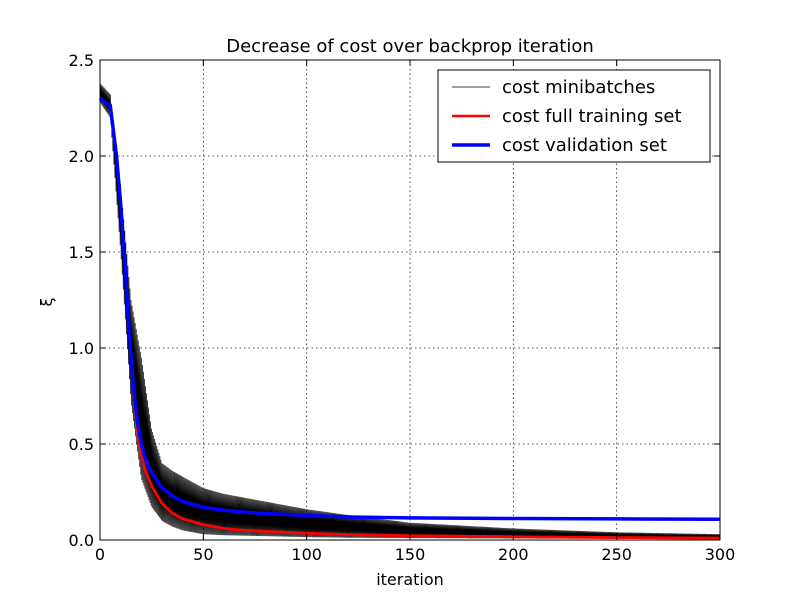 The height and width of the screenshot is (600, 800). I want to click on x-tick-label: 50, so click(203, 554).